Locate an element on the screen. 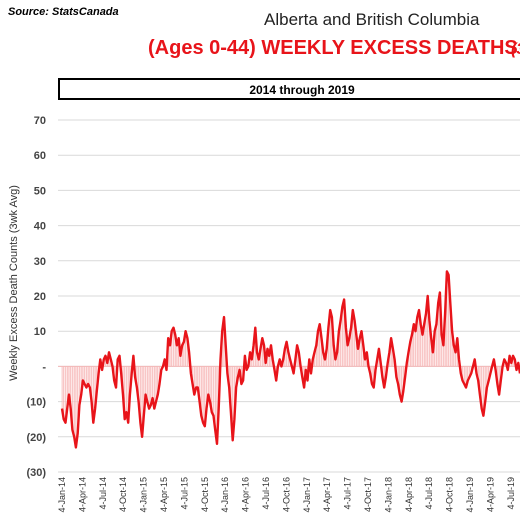 This screenshot has height=520, width=520. y-tick-label: 40 is located at coordinates (40, 227).